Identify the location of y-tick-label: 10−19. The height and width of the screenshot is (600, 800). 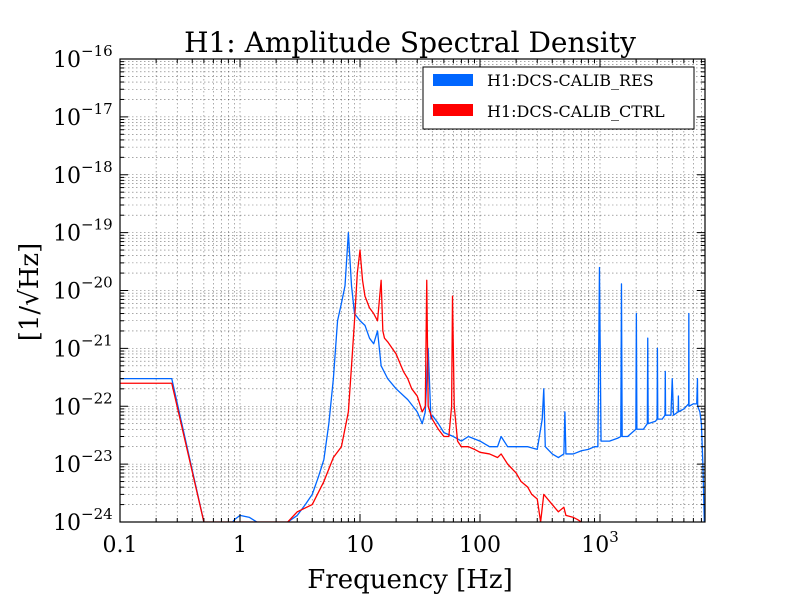
(83, 231).